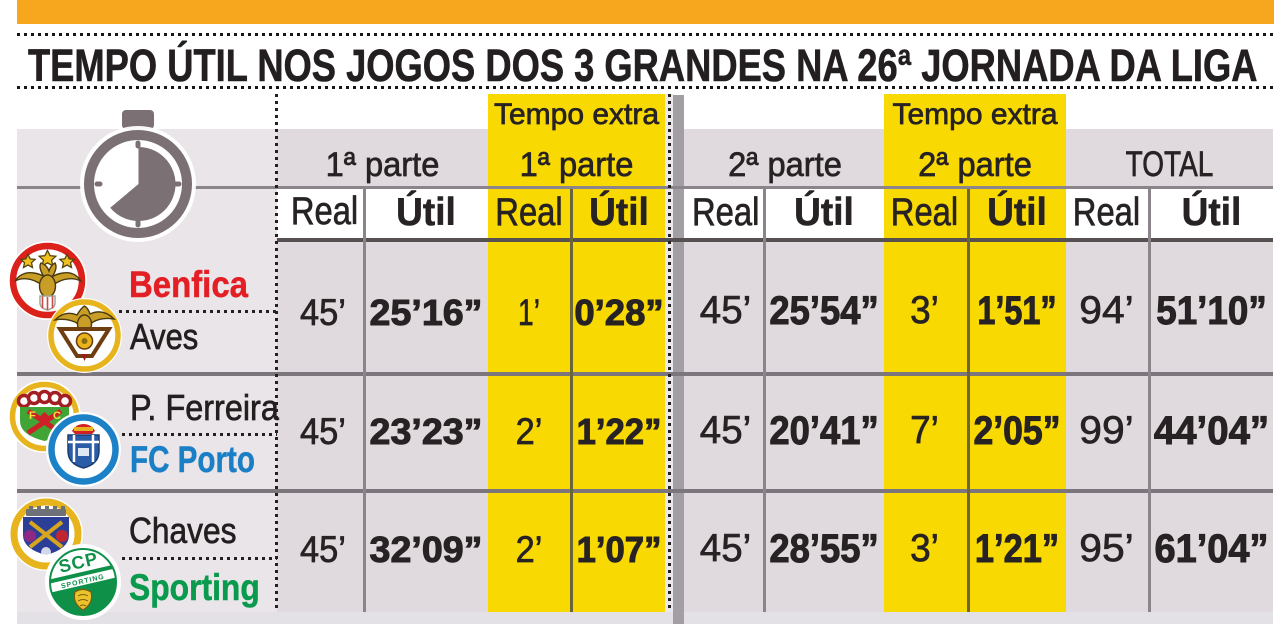  I want to click on svg-text: F, so click(32, 416).